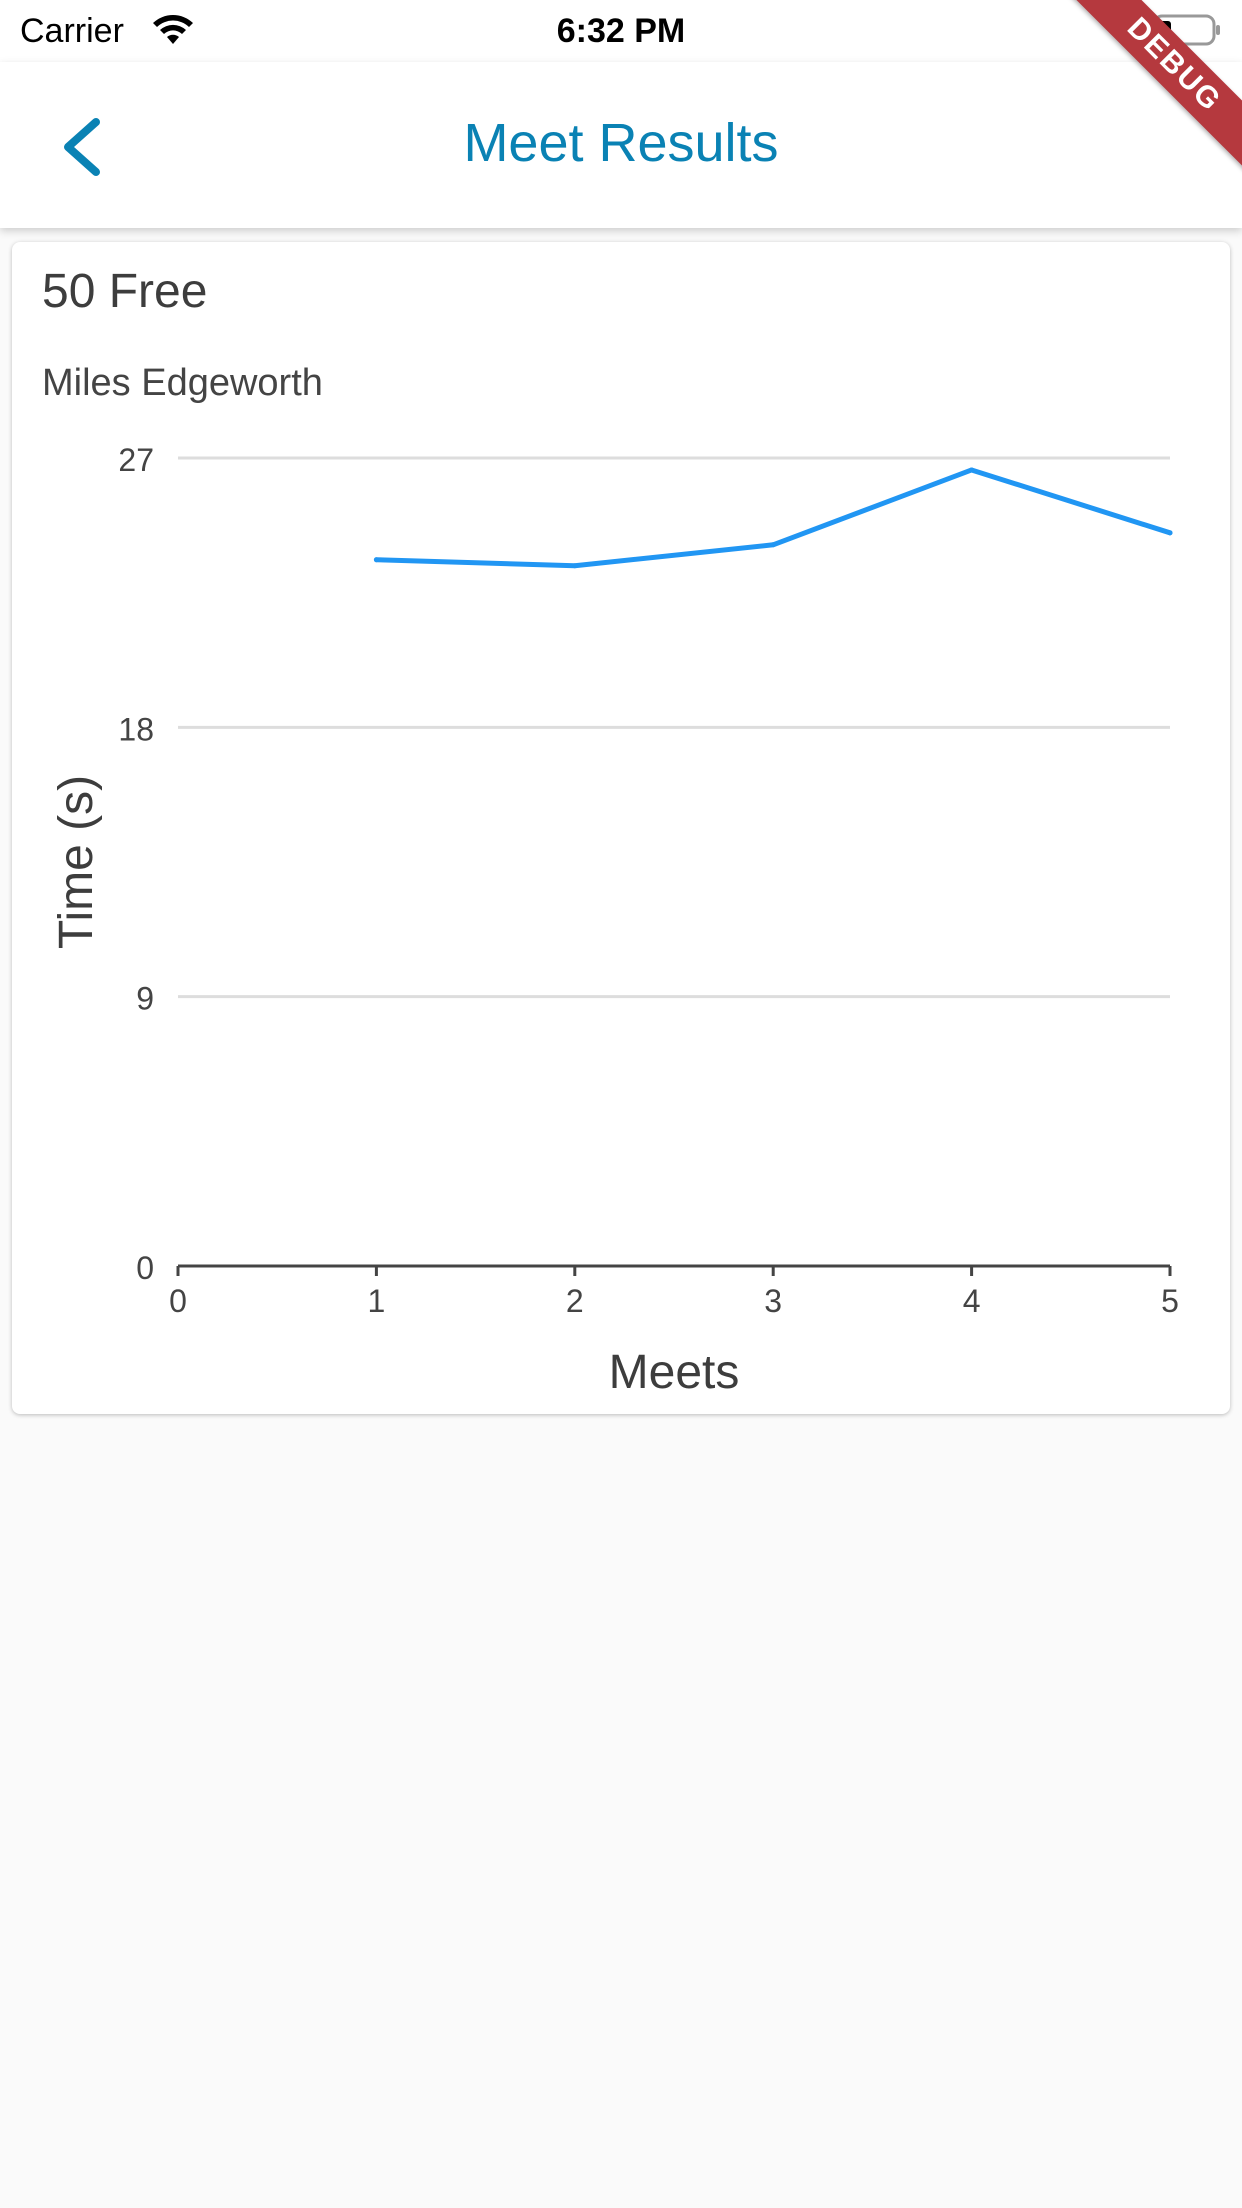 This screenshot has width=1242, height=2208. What do you see at coordinates (575, 1301) in the screenshot?
I see `x-tick-label: 2` at bounding box center [575, 1301].